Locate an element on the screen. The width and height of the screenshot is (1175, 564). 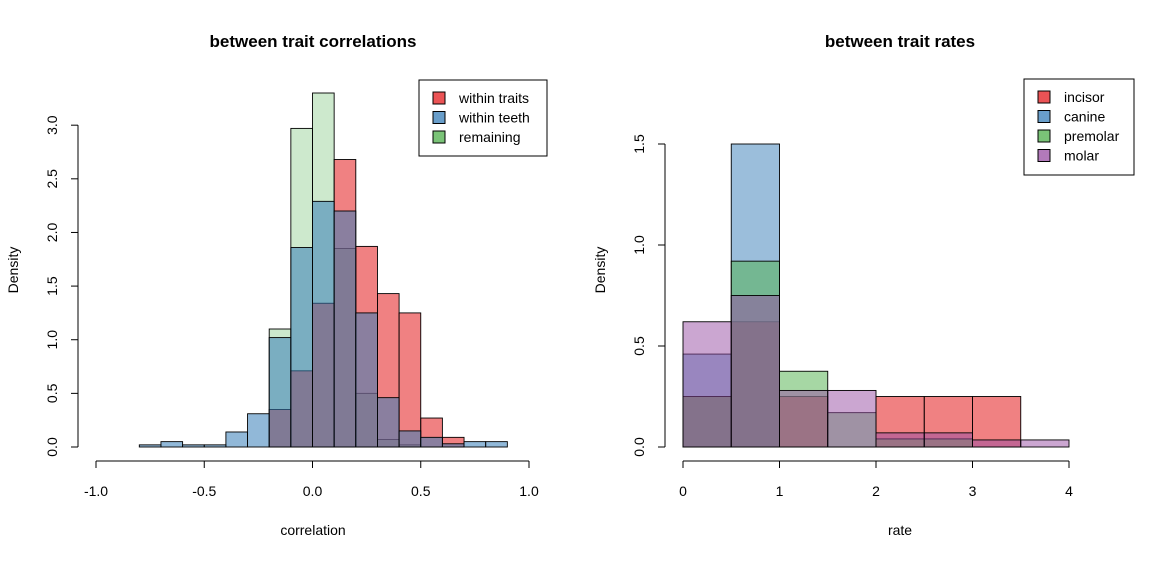
legend-label: premolar is located at coordinates (1092, 136).